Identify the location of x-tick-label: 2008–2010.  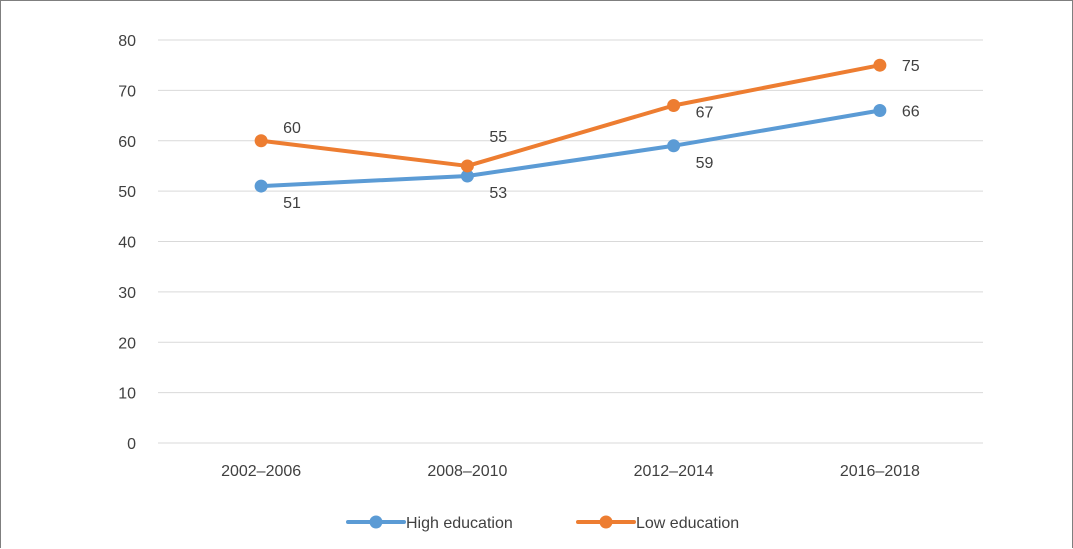
(467, 471).